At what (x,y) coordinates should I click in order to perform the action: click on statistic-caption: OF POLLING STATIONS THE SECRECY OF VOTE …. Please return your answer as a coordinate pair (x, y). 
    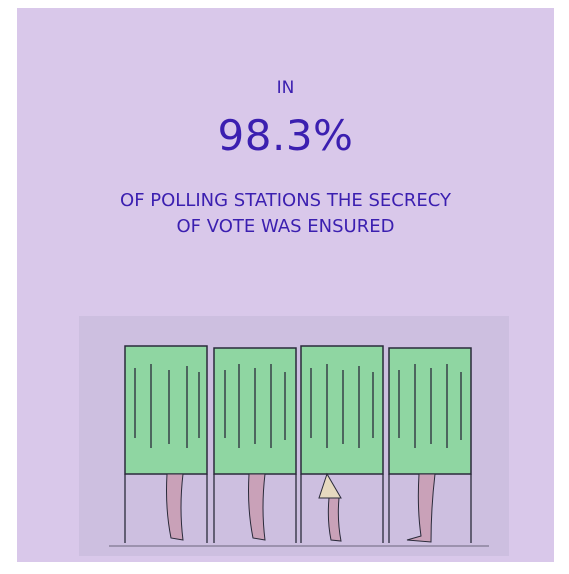
    Looking at the image, I should click on (285, 214).